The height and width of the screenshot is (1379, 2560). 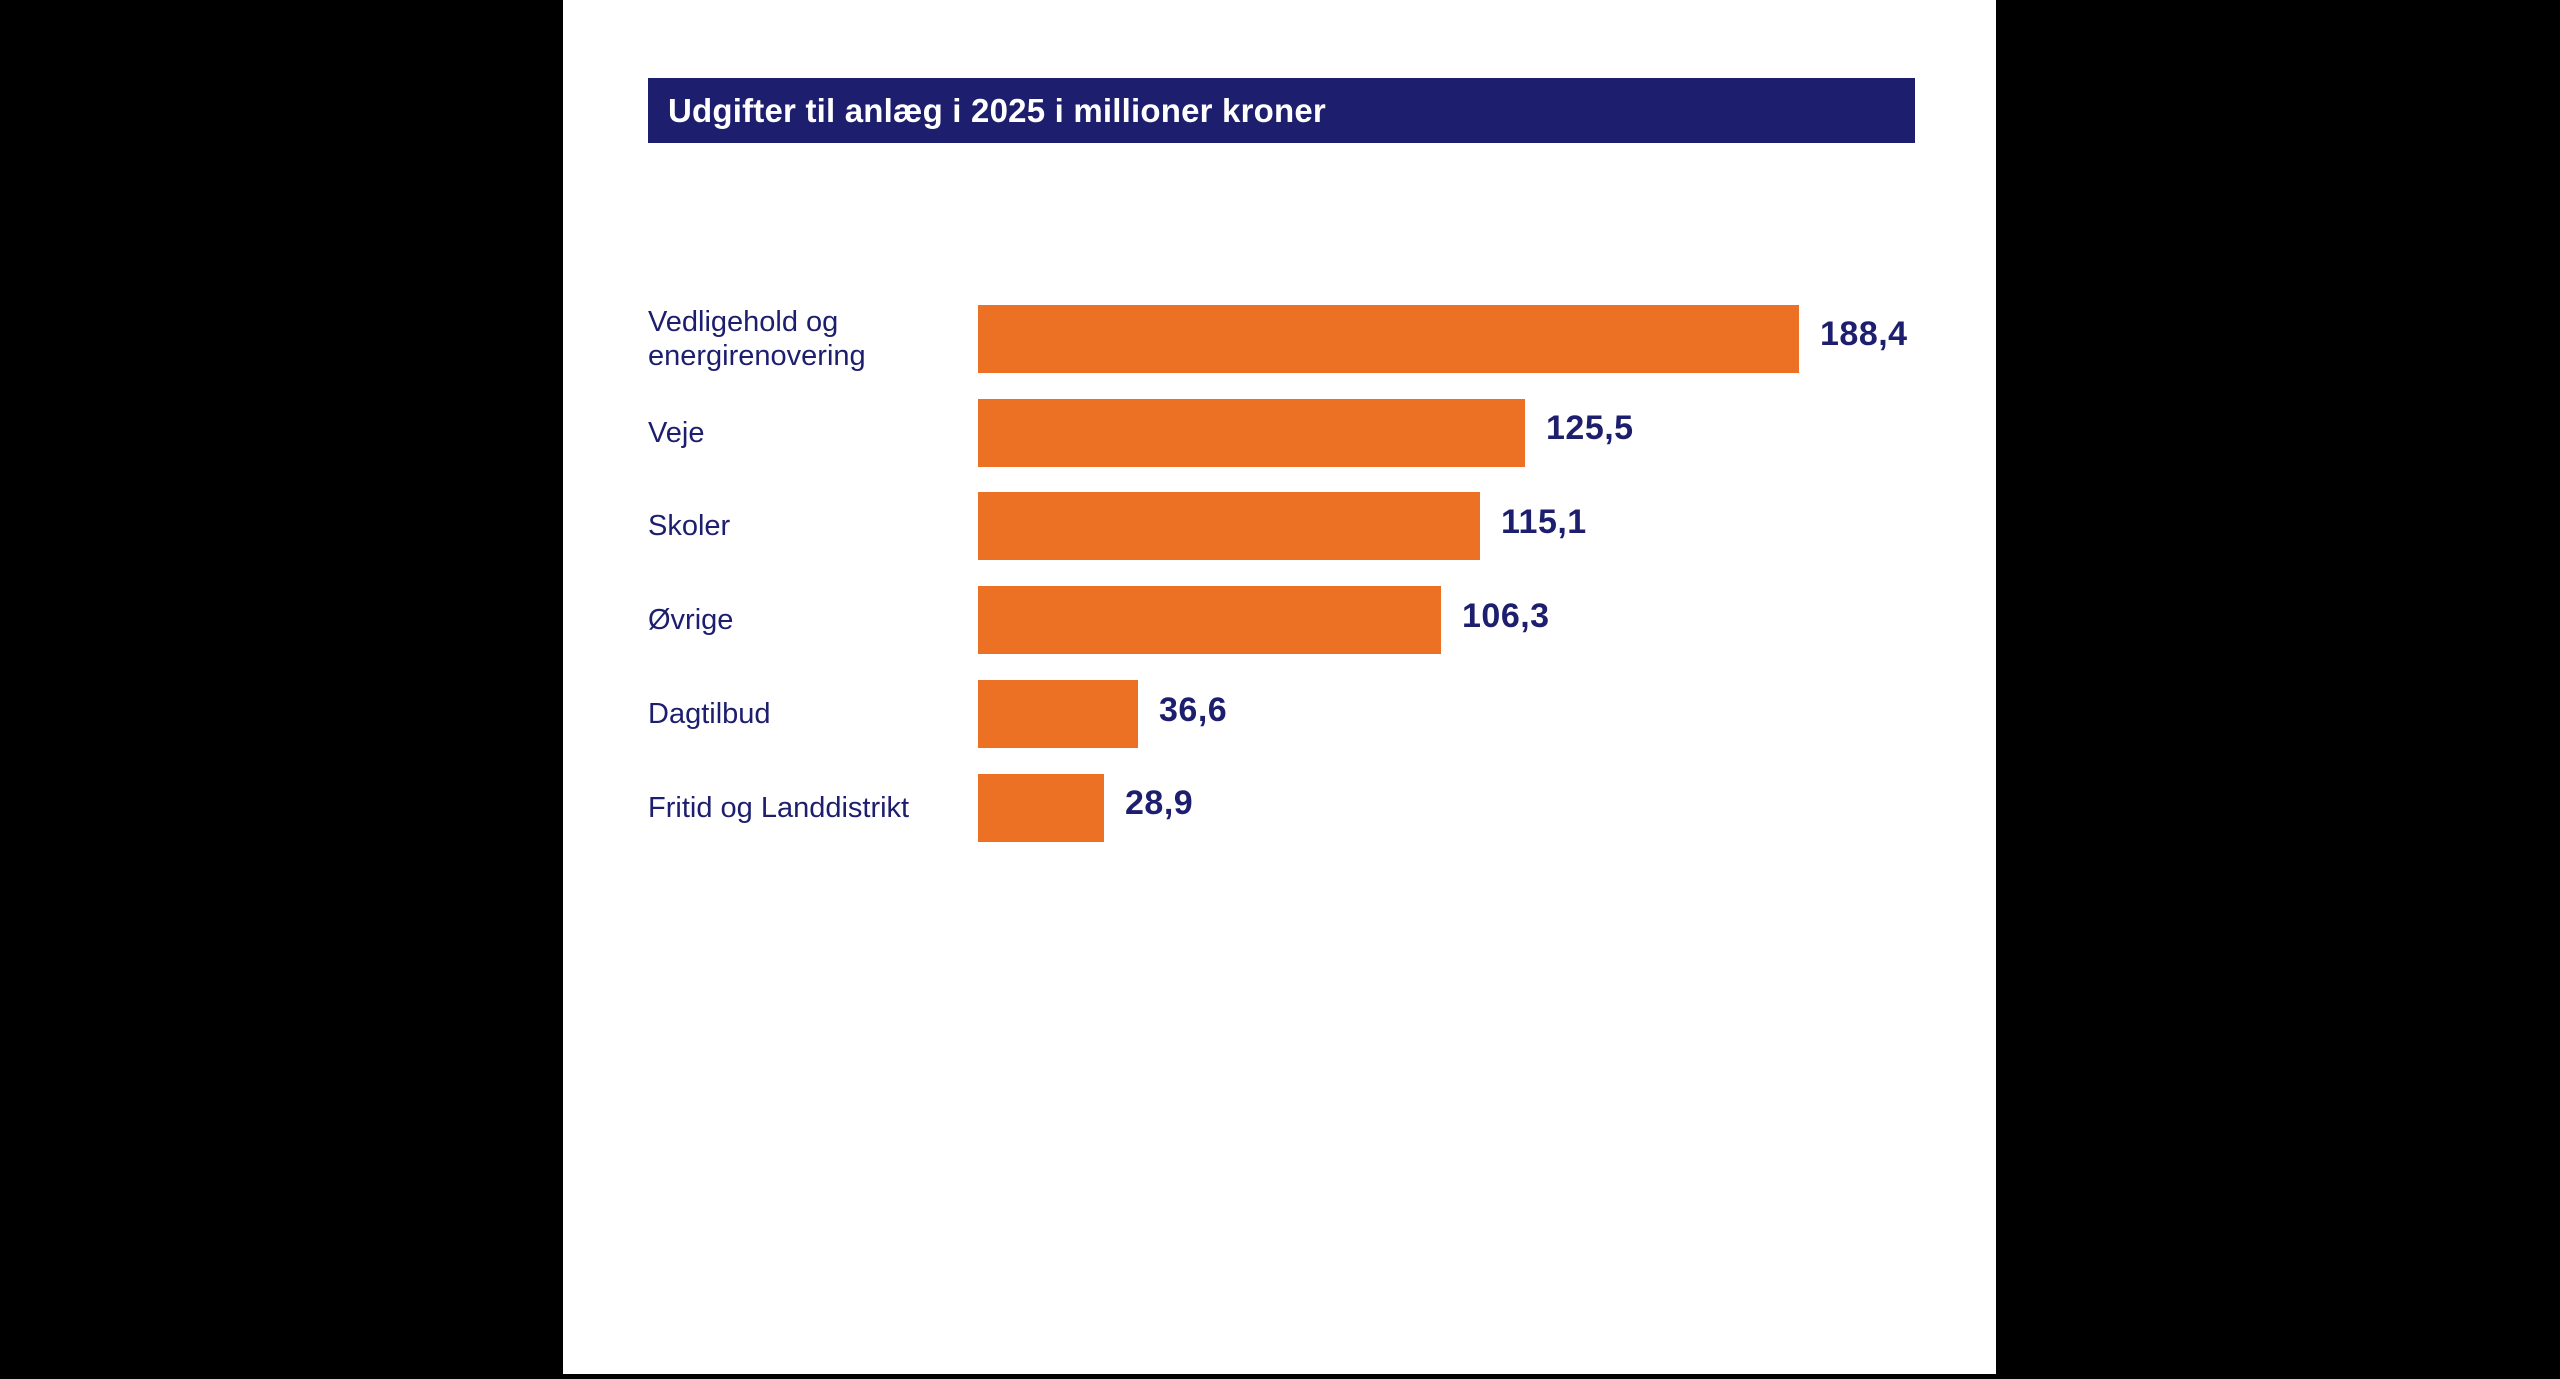 I want to click on bar-skoler, so click(x=1229, y=526).